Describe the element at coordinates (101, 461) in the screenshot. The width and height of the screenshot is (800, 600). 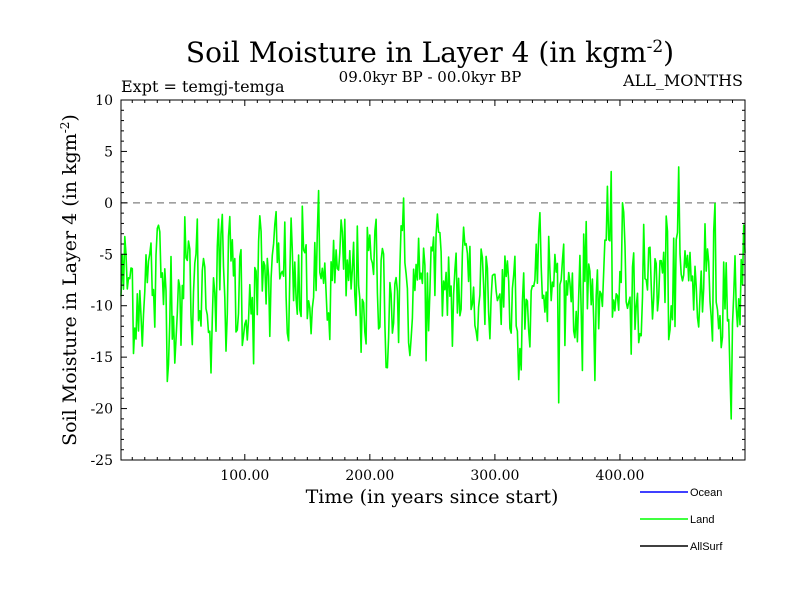
I see `y-tick-label: -25` at that location.